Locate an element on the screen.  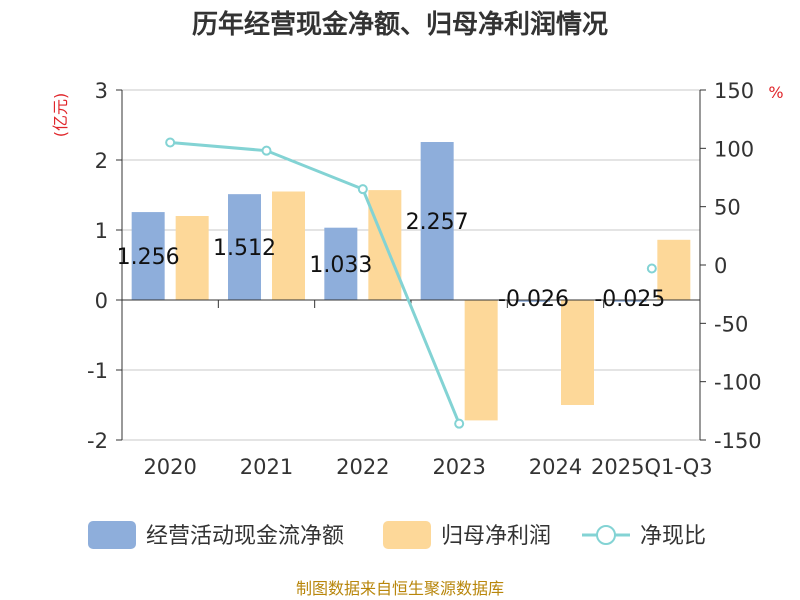
legend-label: 归母净利润 is located at coordinates (496, 536).